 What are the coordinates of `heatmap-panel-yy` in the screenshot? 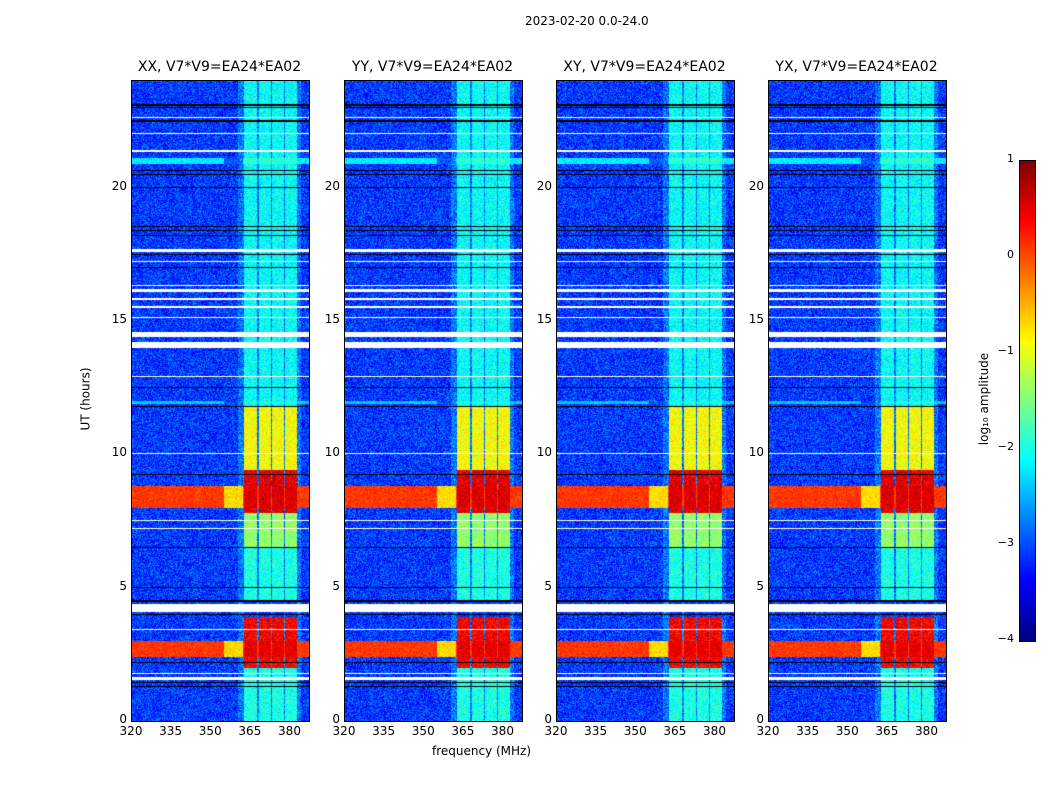 It's located at (433, 401).